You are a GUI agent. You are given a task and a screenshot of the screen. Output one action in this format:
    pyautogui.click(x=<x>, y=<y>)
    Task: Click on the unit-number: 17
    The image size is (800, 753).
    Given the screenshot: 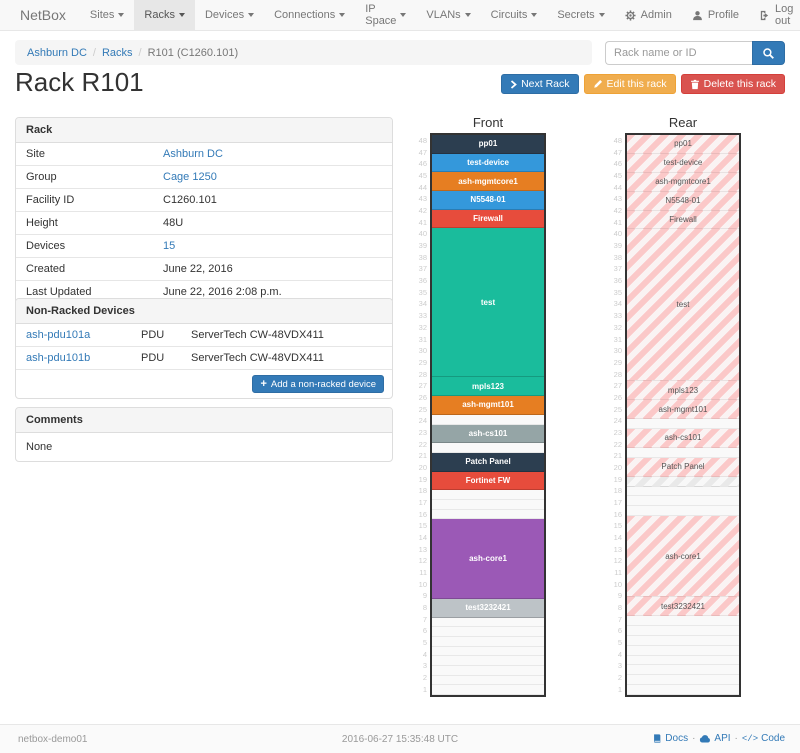 What is the action you would take?
    pyautogui.click(x=422, y=502)
    